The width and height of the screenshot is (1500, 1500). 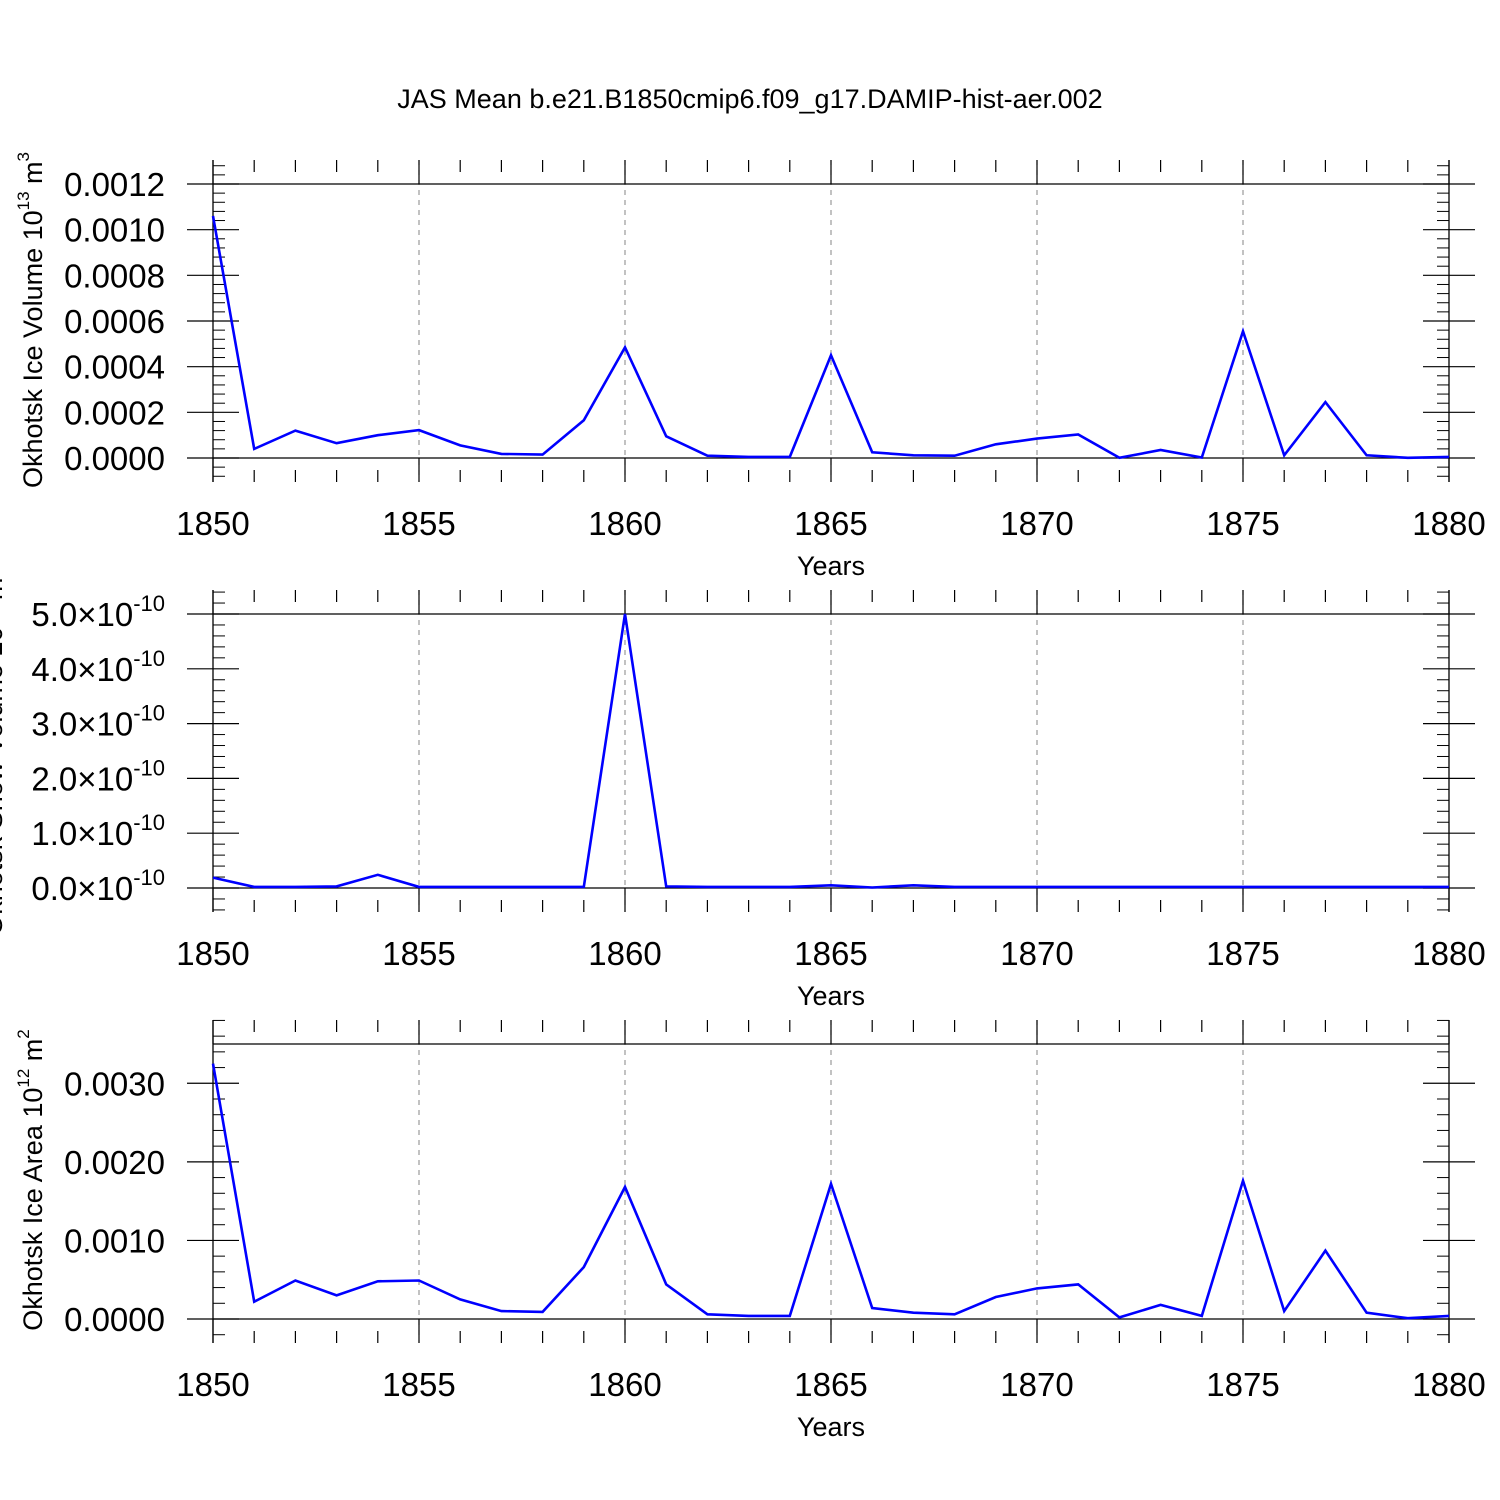 I want to click on y-axis-label: Okhotsk Ice Volume 1013 m3, so click(x=31, y=320).